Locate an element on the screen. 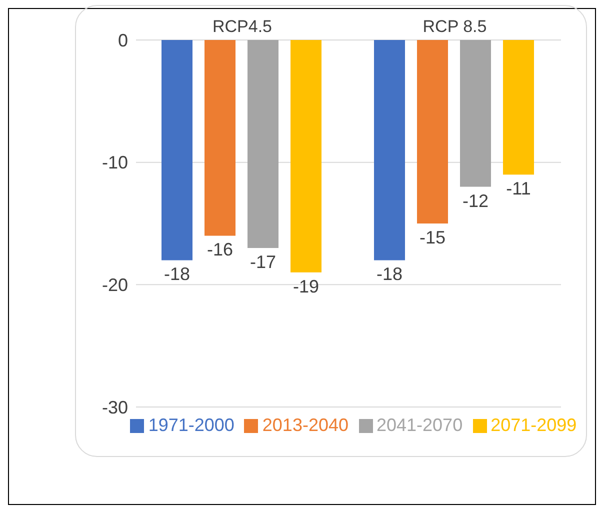 The width and height of the screenshot is (604, 513). data-label: -12 is located at coordinates (475, 200).